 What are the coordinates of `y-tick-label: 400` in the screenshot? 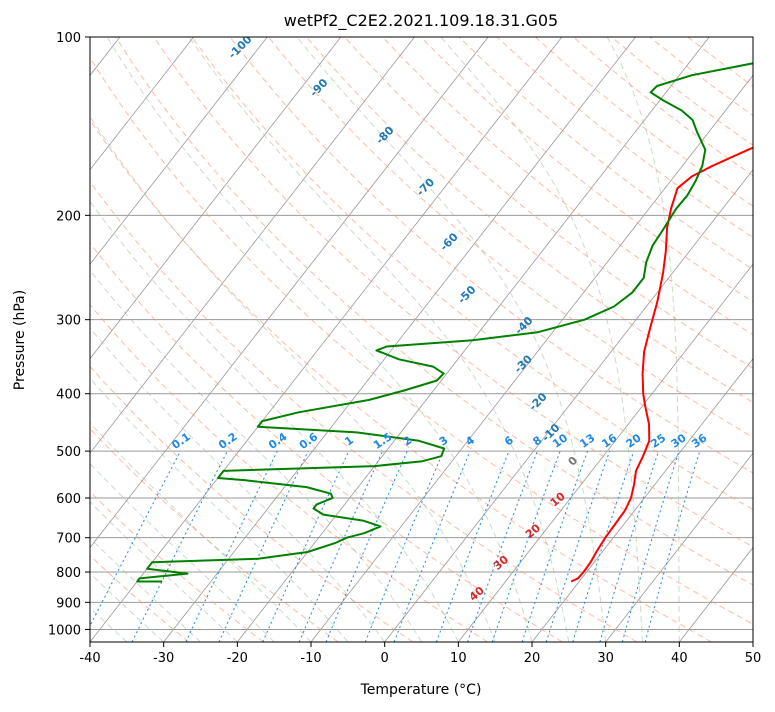 It's located at (68, 395).